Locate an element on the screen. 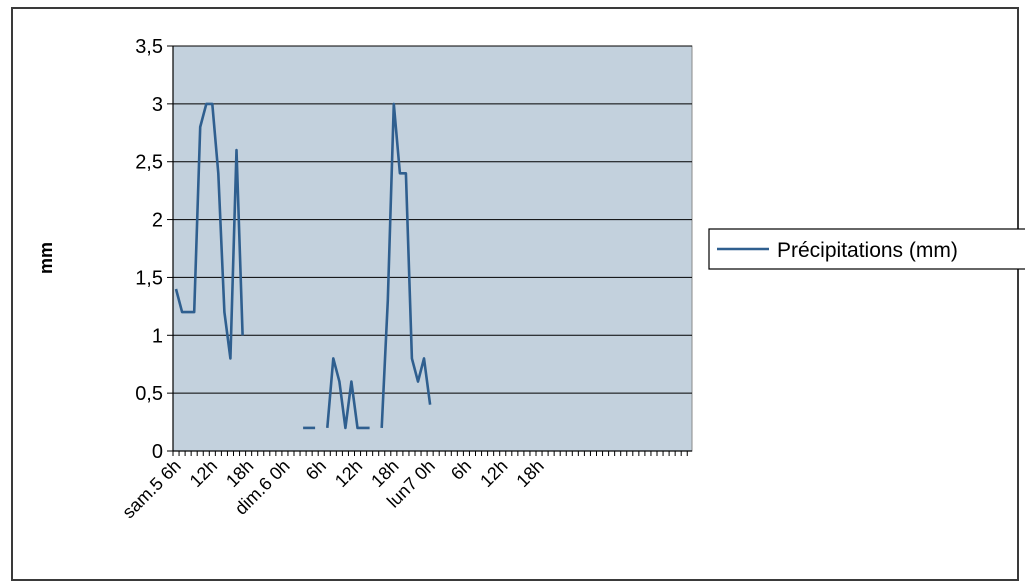 The height and width of the screenshot is (587, 1025). y-tick-label: 3 is located at coordinates (157, 105).